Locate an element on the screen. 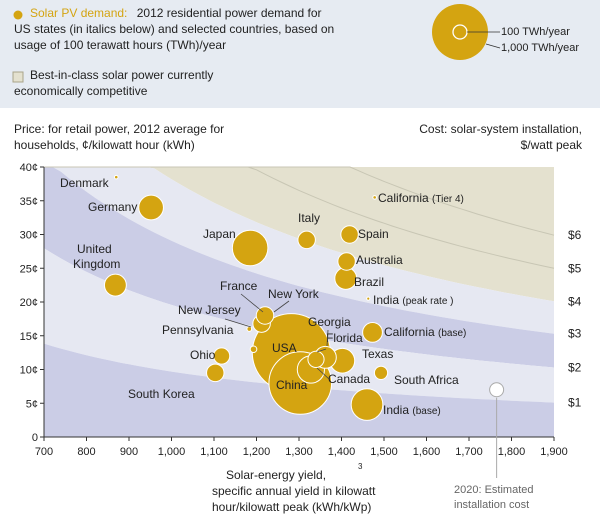  point-label-japan: Japan is located at coordinates (219, 234).